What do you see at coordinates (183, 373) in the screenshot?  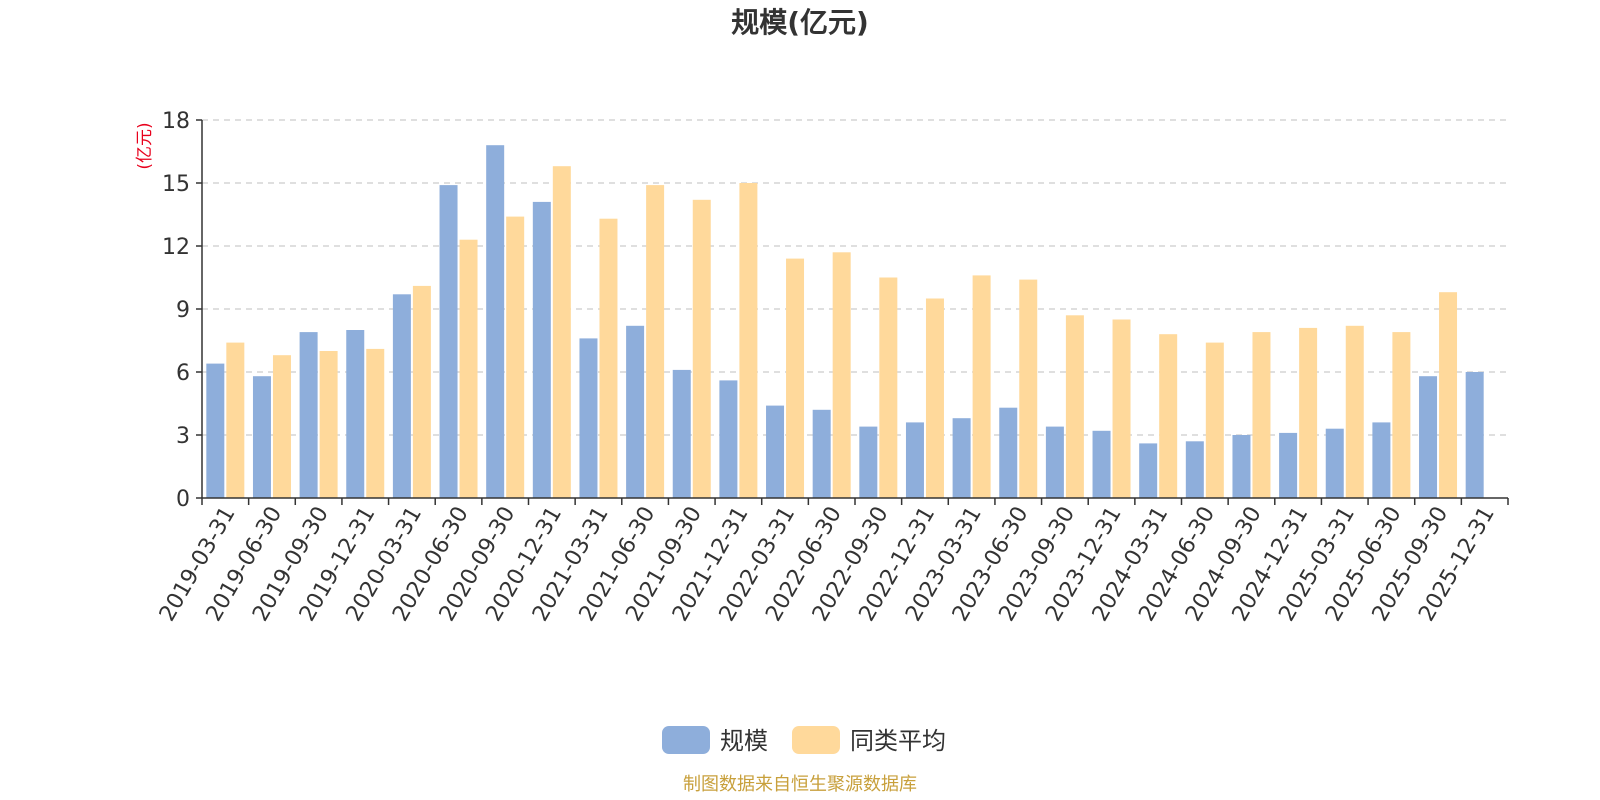 I see `y-tick-label: 6` at bounding box center [183, 373].